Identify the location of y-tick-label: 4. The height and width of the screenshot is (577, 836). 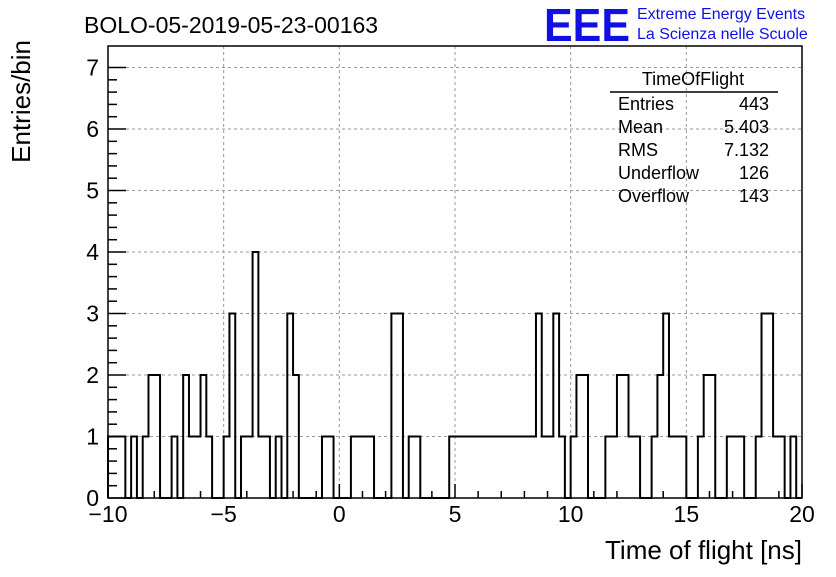
(92, 252).